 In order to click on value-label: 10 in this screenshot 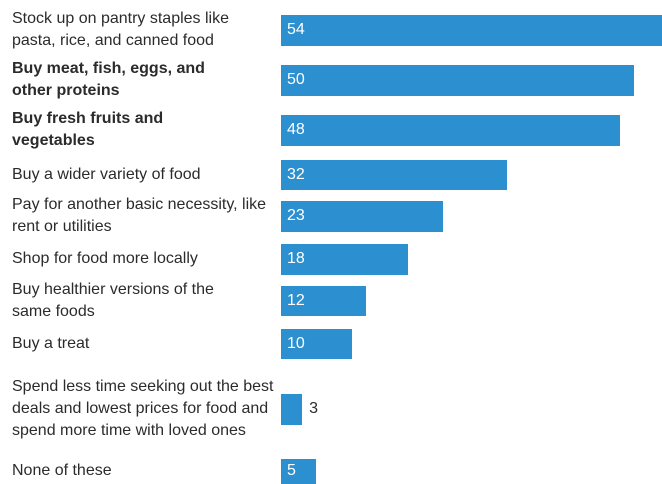, I will do `click(296, 343)`.